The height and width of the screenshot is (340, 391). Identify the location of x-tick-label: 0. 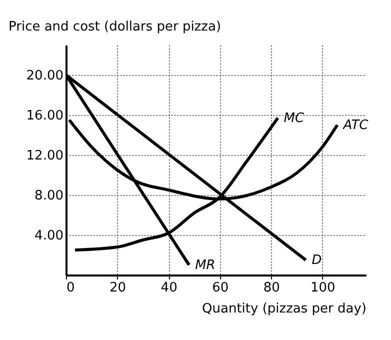
(70, 288).